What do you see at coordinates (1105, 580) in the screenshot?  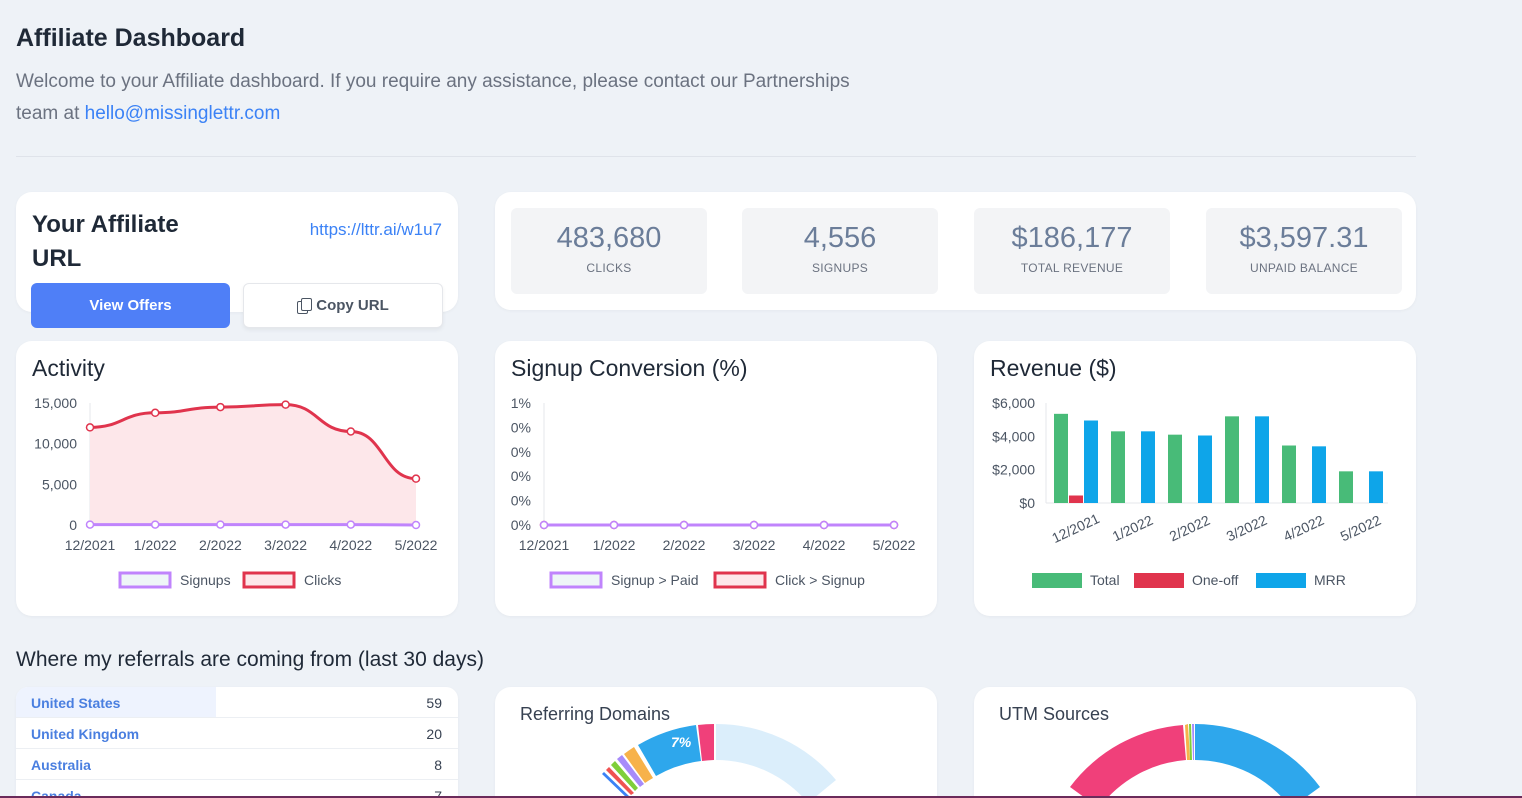 I see `legend-label: Total` at bounding box center [1105, 580].